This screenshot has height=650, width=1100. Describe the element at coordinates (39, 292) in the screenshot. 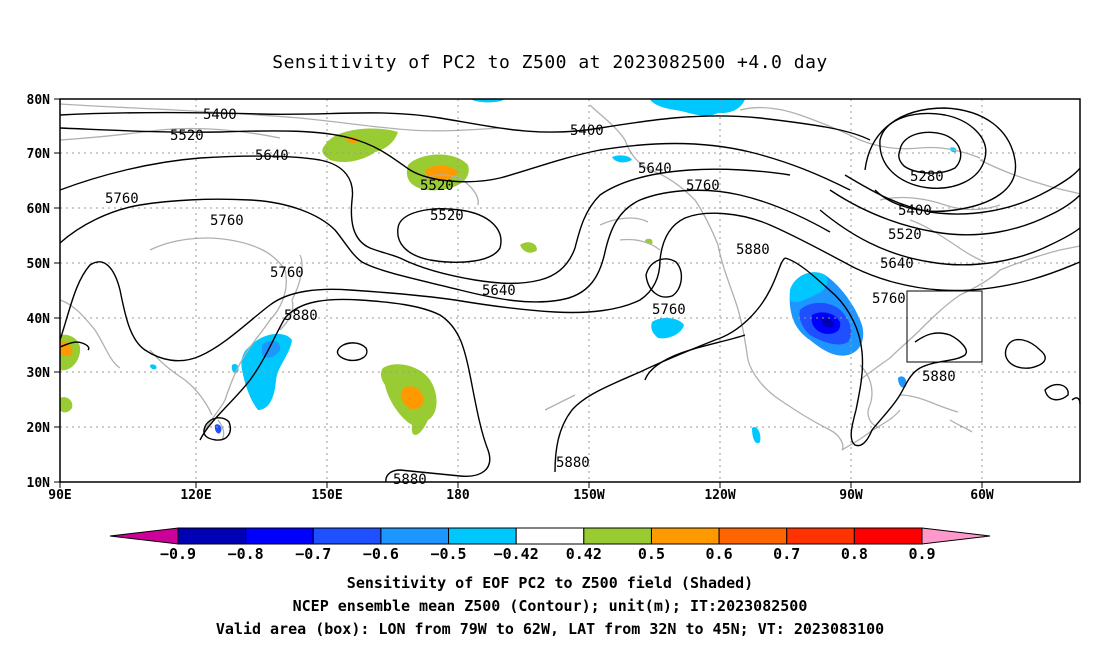

I see `lat-tick-labels: 80N 70N 60N 50N 40N 30N 20N 10N` at that location.